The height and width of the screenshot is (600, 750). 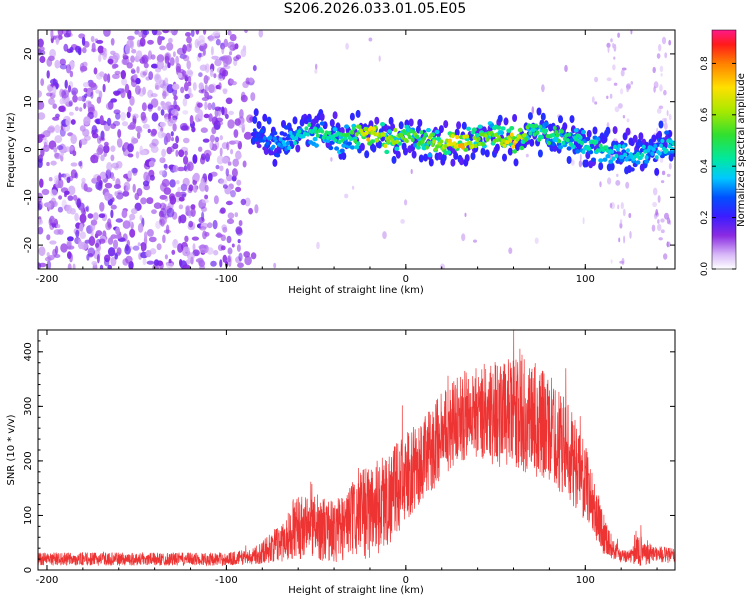 I want to click on colorbar-tick-label: 0.6, so click(x=705, y=114).